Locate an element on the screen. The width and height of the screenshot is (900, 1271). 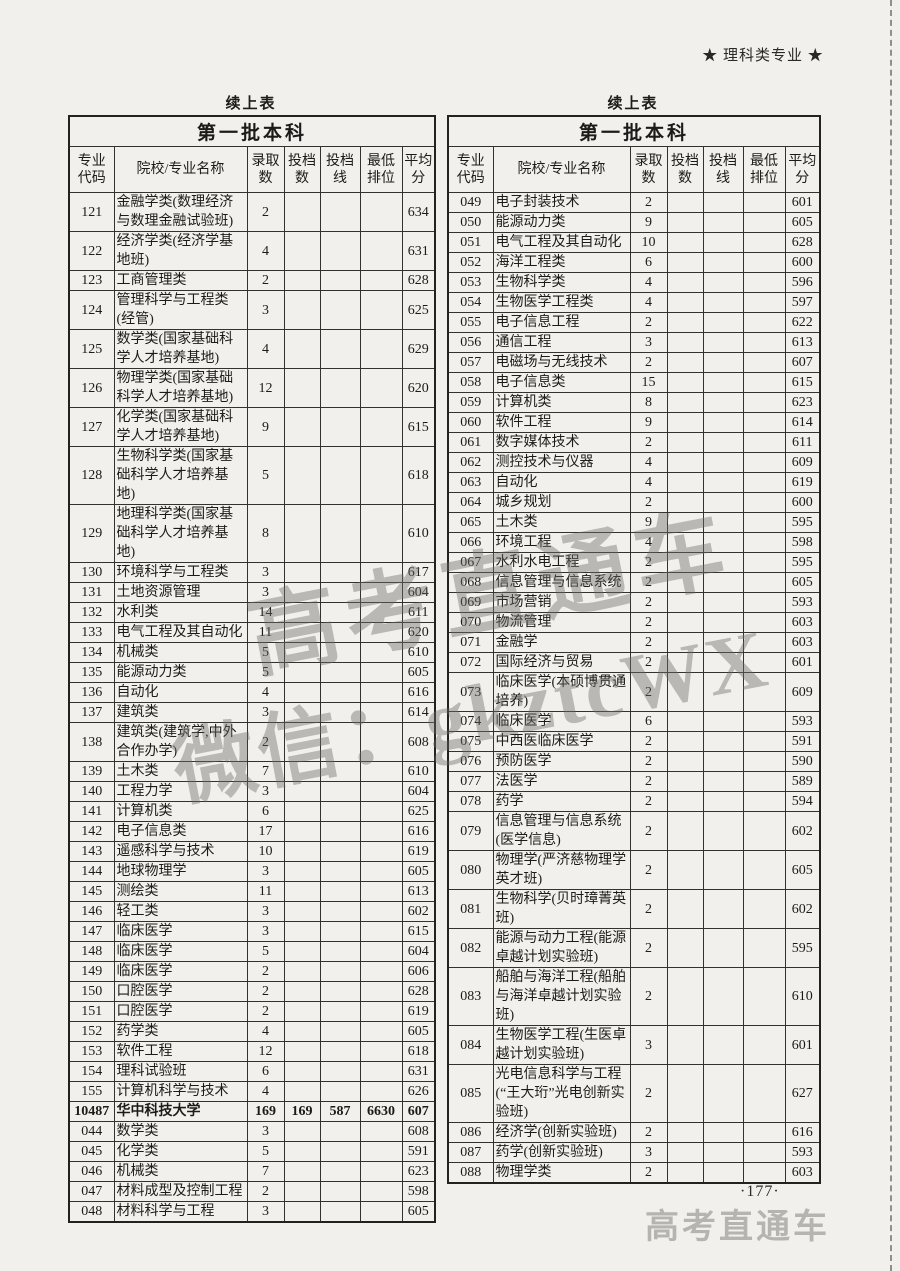
major-code-cell: 084 is located at coordinates (470, 1045).